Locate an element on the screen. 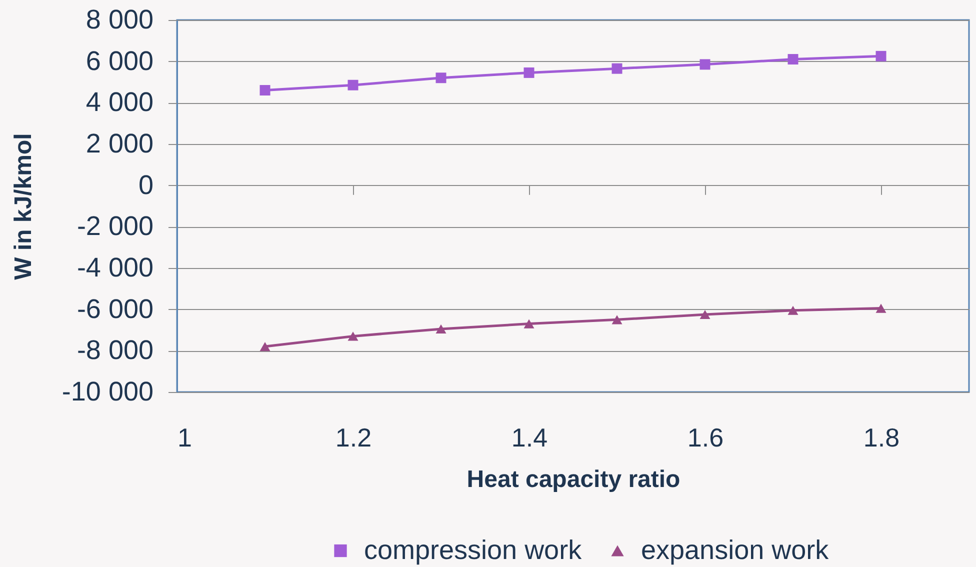 The image size is (976, 567). y-tick-label: -10 000 is located at coordinates (108, 391).